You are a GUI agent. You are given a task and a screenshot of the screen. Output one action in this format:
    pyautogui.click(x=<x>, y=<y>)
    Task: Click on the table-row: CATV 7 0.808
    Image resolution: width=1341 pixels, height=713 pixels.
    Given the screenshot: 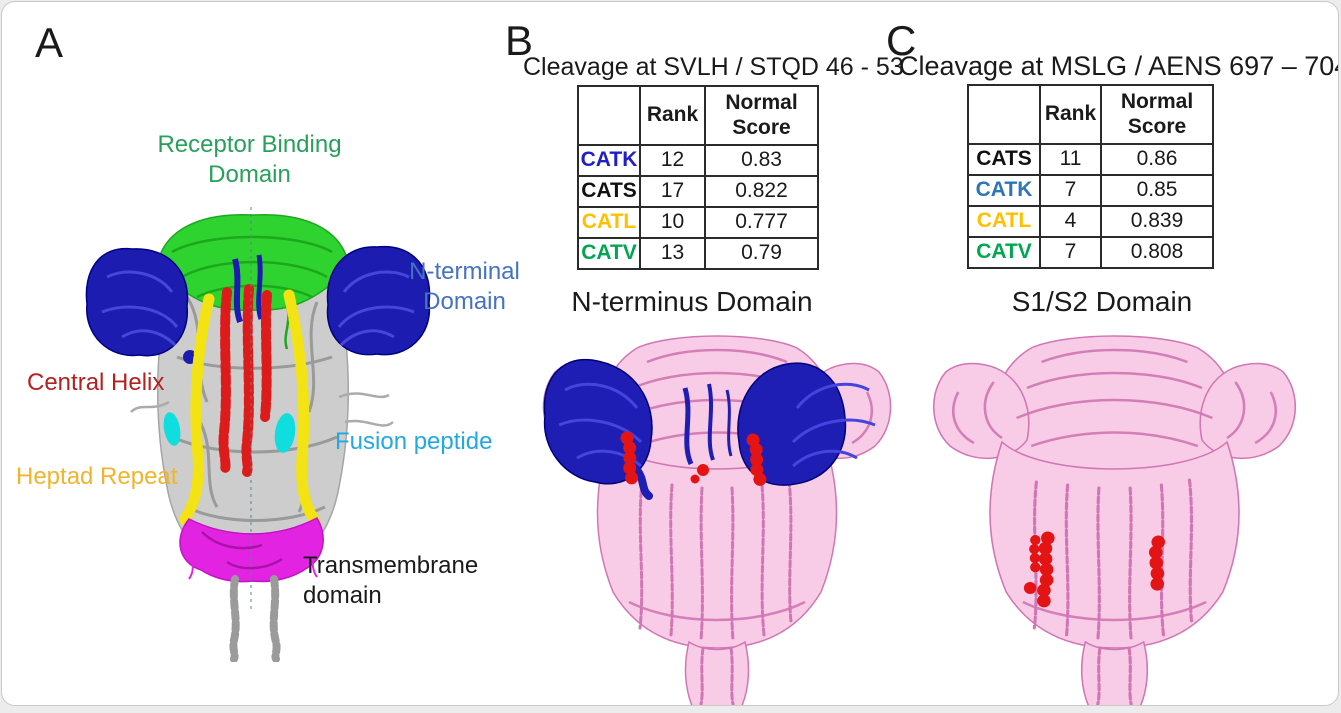 What is the action you would take?
    pyautogui.click(x=1090, y=252)
    